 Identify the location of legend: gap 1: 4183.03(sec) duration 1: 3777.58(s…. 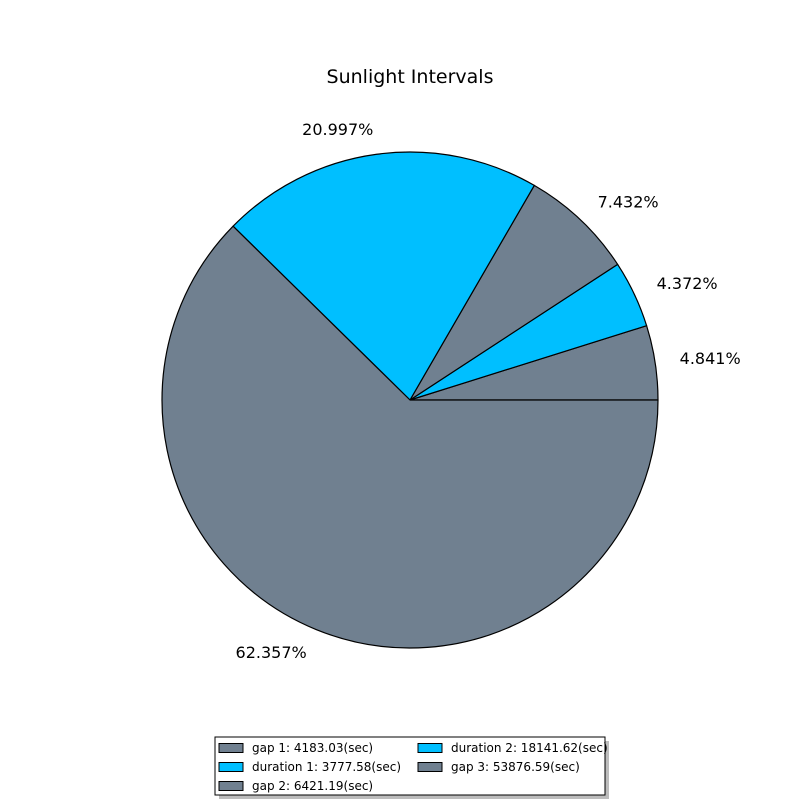
(411, 767).